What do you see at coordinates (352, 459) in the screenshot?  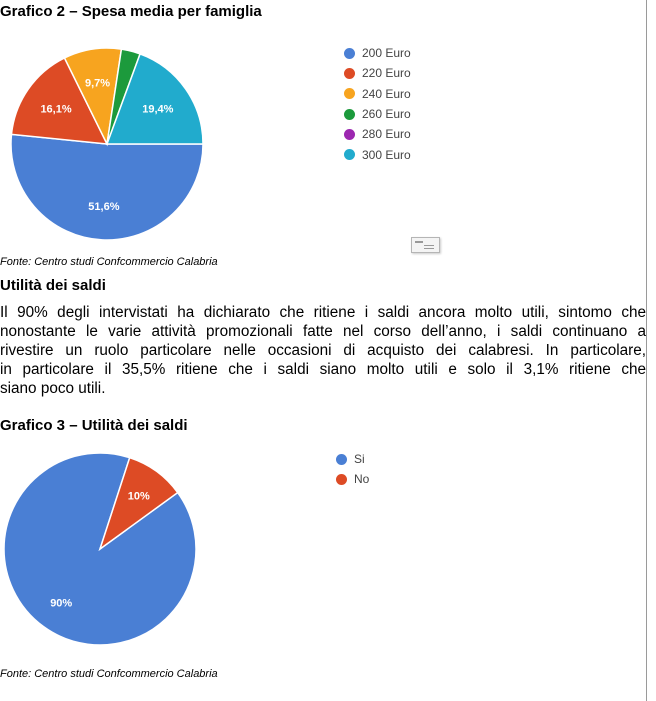 I see `legend-item: Si` at bounding box center [352, 459].